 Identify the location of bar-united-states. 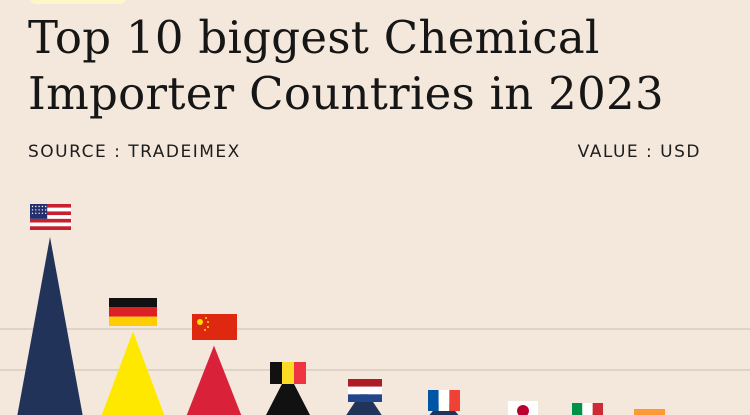
(50, 326).